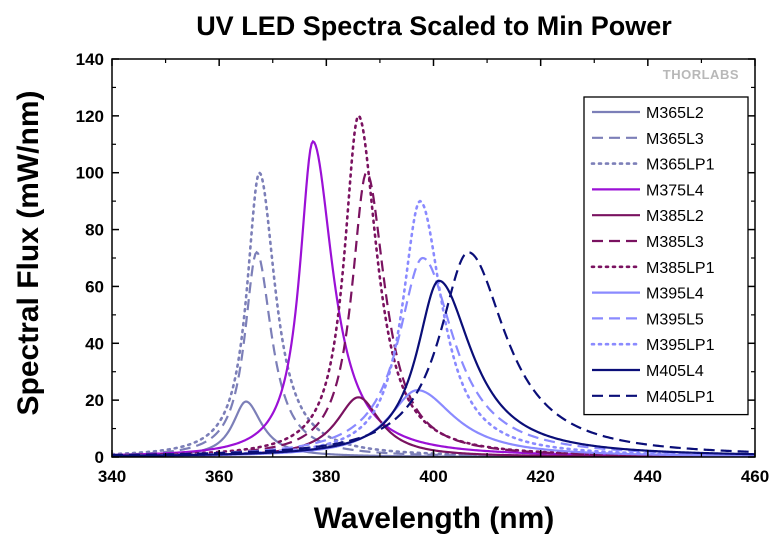 This screenshot has height=540, width=780. What do you see at coordinates (675, 242) in the screenshot?
I see `legend-label: M385L3` at bounding box center [675, 242].